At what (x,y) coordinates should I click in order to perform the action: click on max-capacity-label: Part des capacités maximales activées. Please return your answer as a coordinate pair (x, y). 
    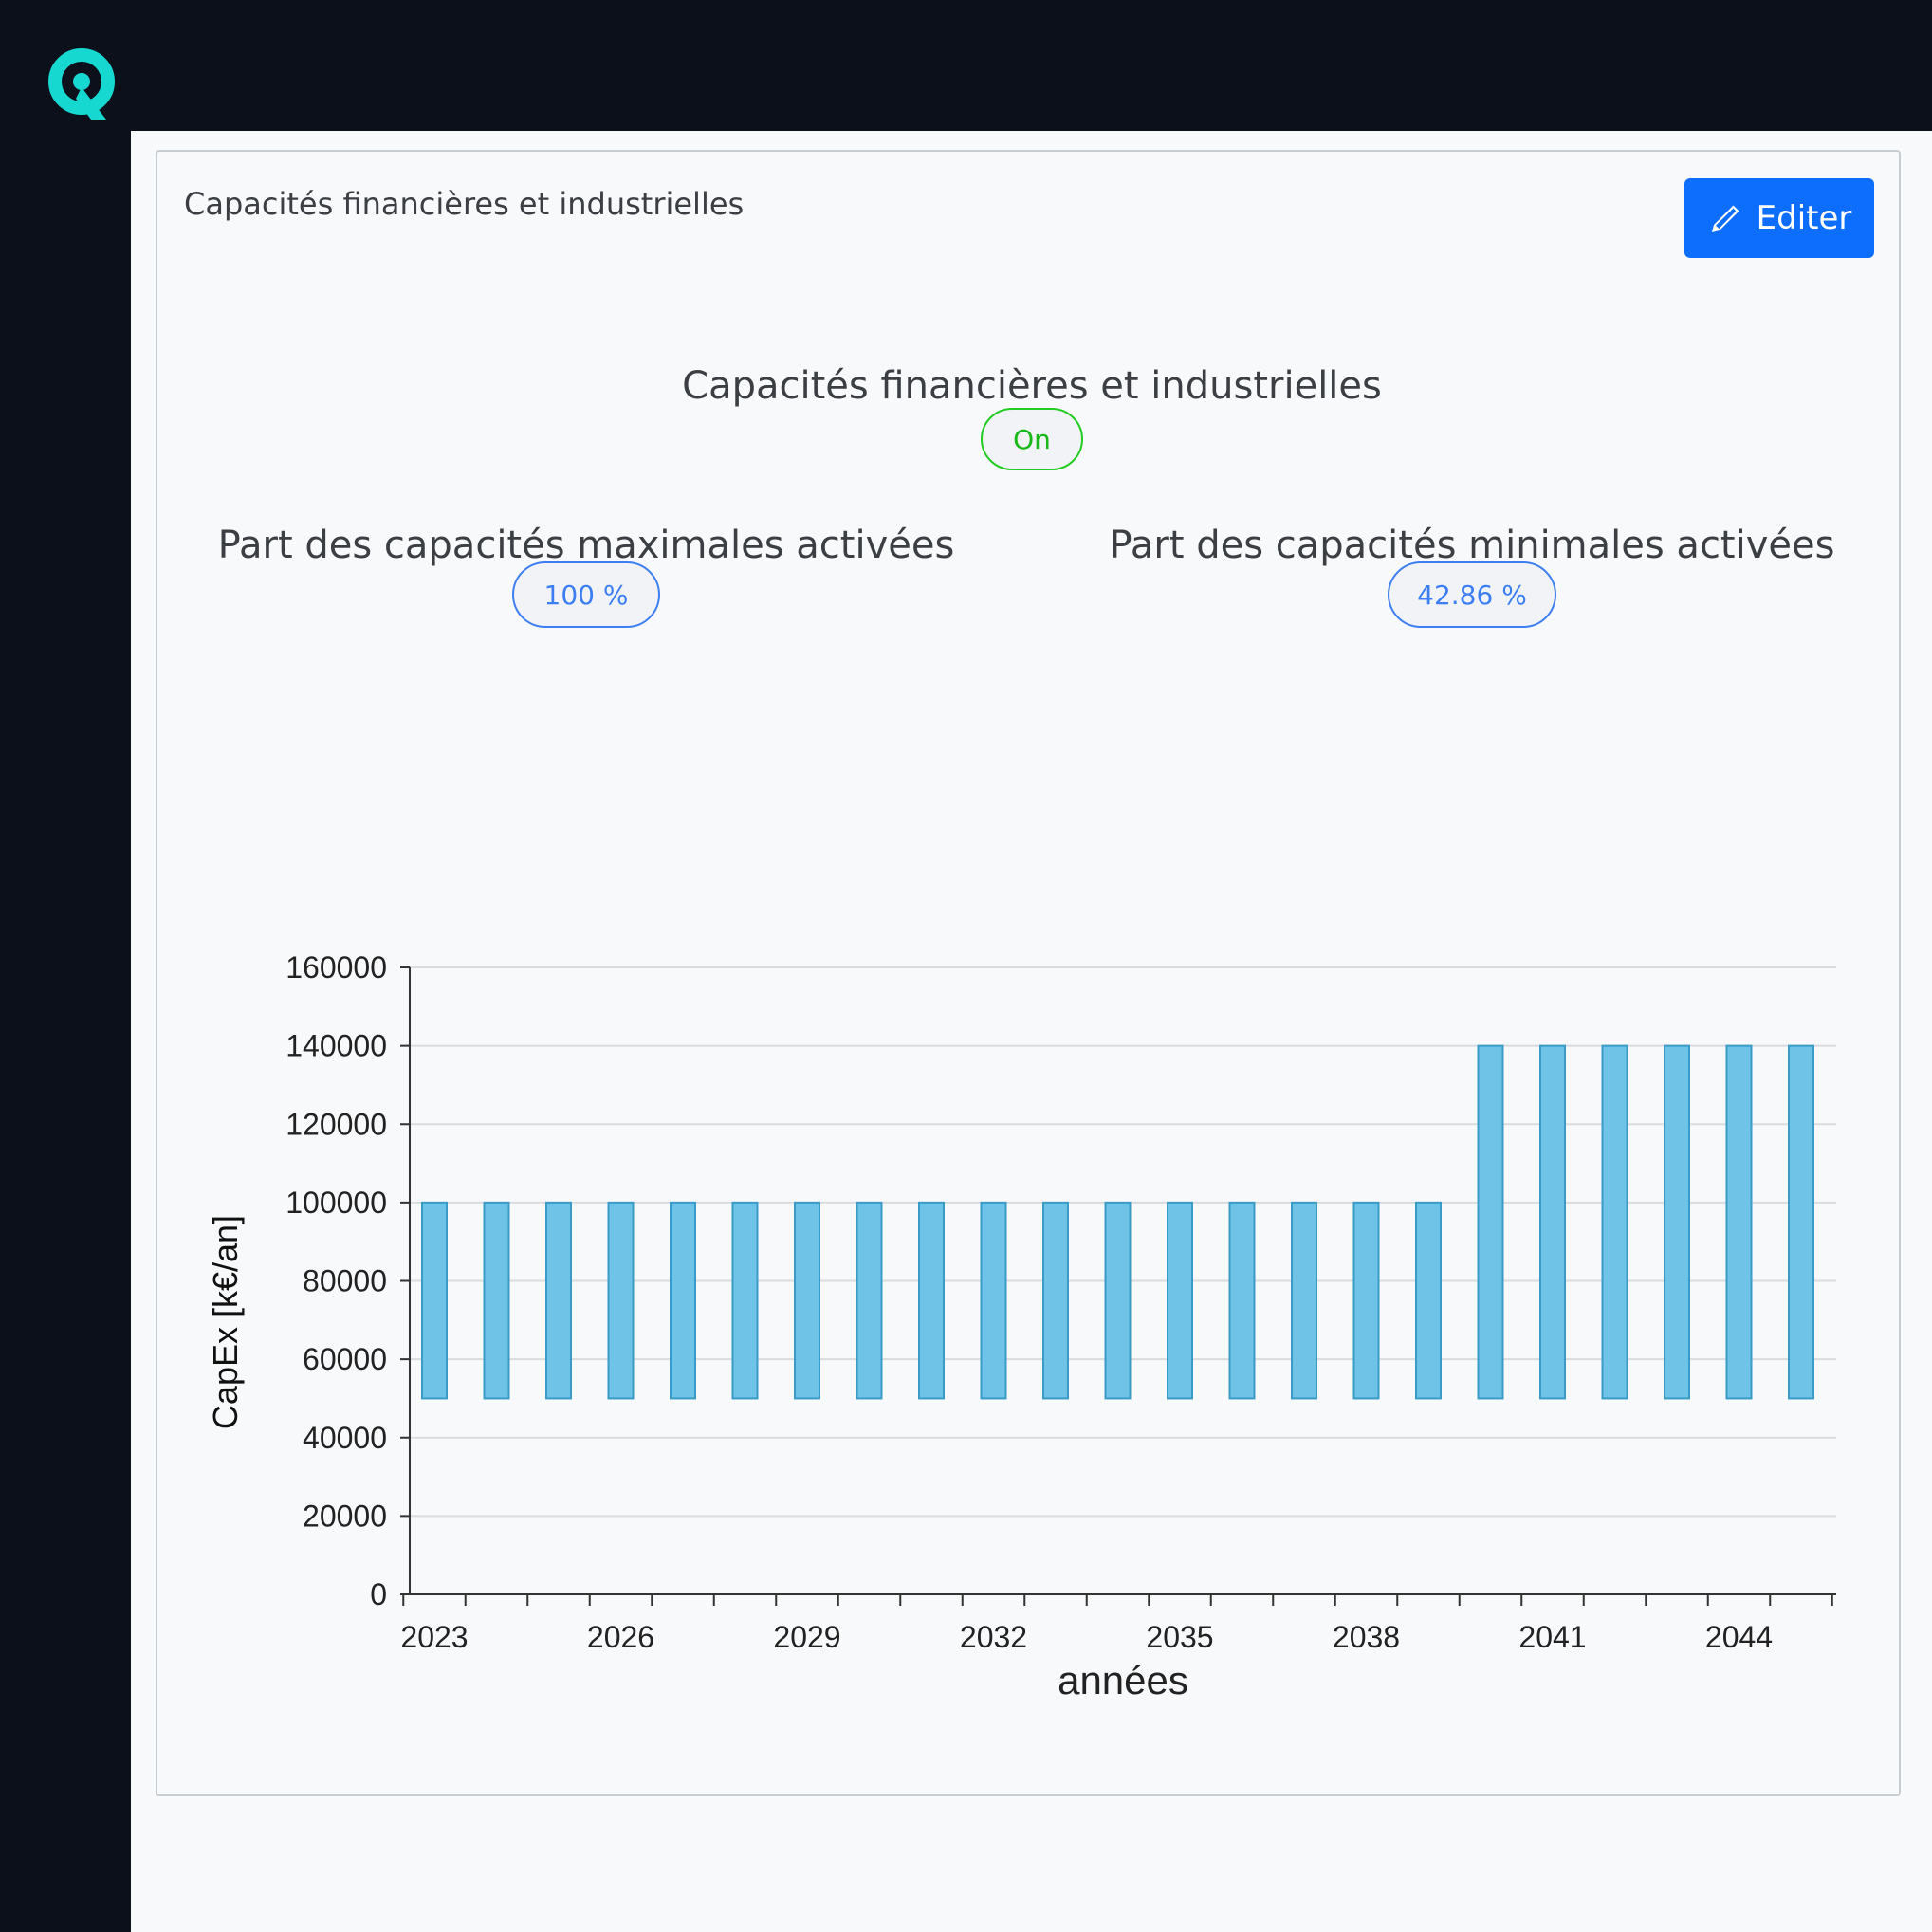
    Looking at the image, I should click on (586, 545).